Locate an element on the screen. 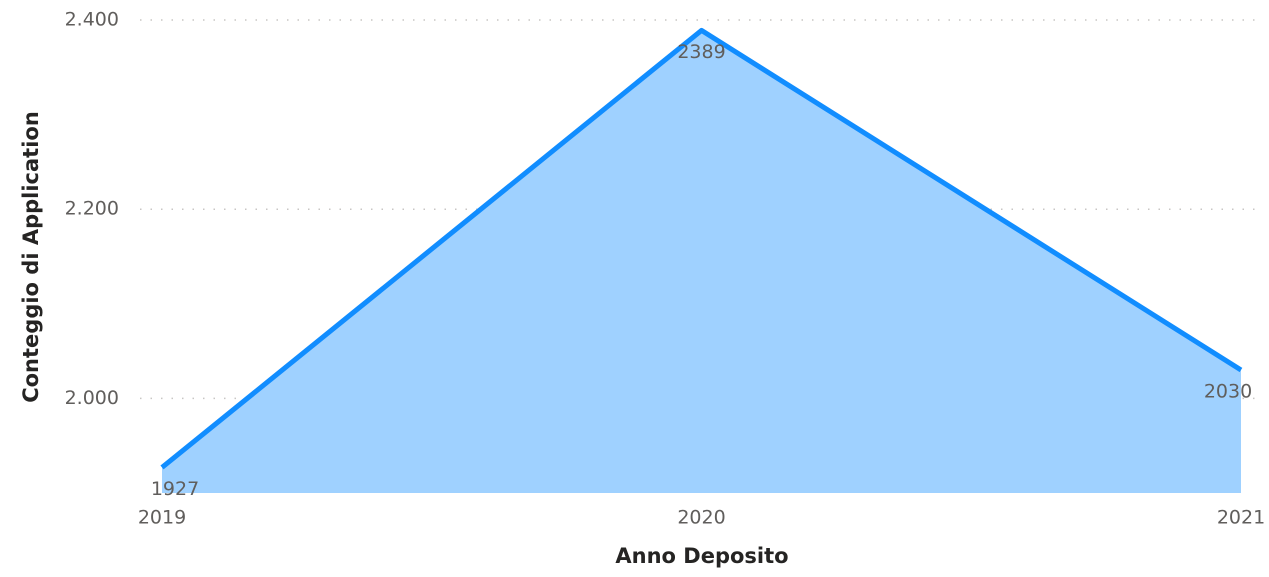  x-axis-title: Anno Deposito is located at coordinates (701, 556).